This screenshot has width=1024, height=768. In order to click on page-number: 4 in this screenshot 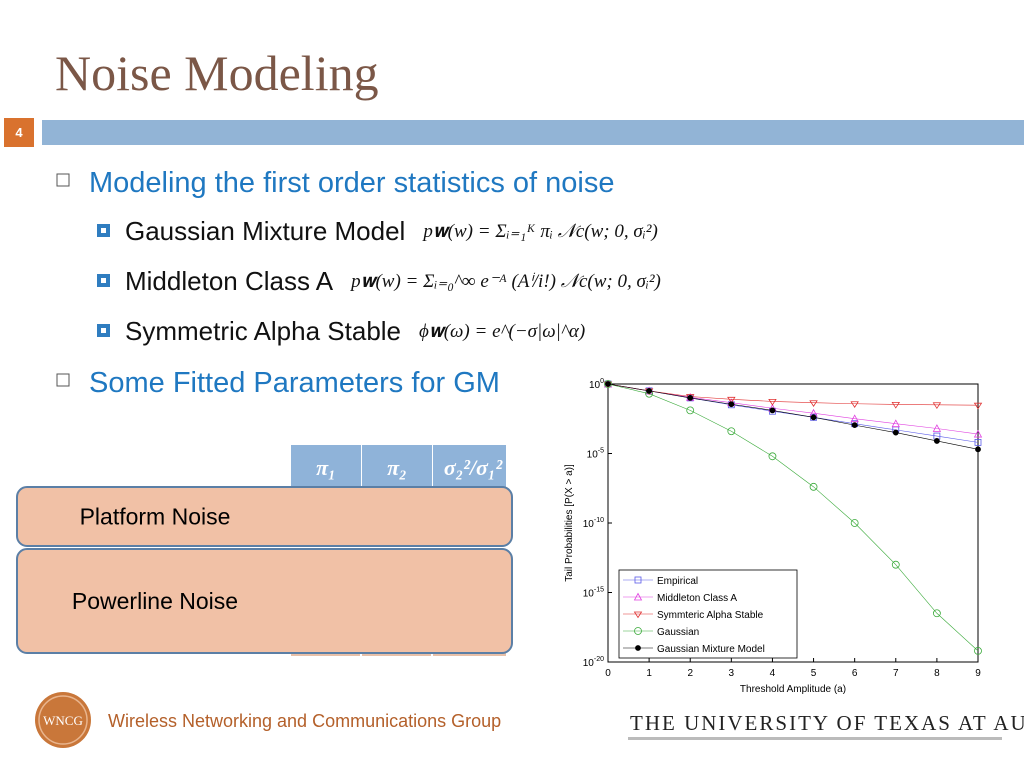, I will do `click(19, 132)`.